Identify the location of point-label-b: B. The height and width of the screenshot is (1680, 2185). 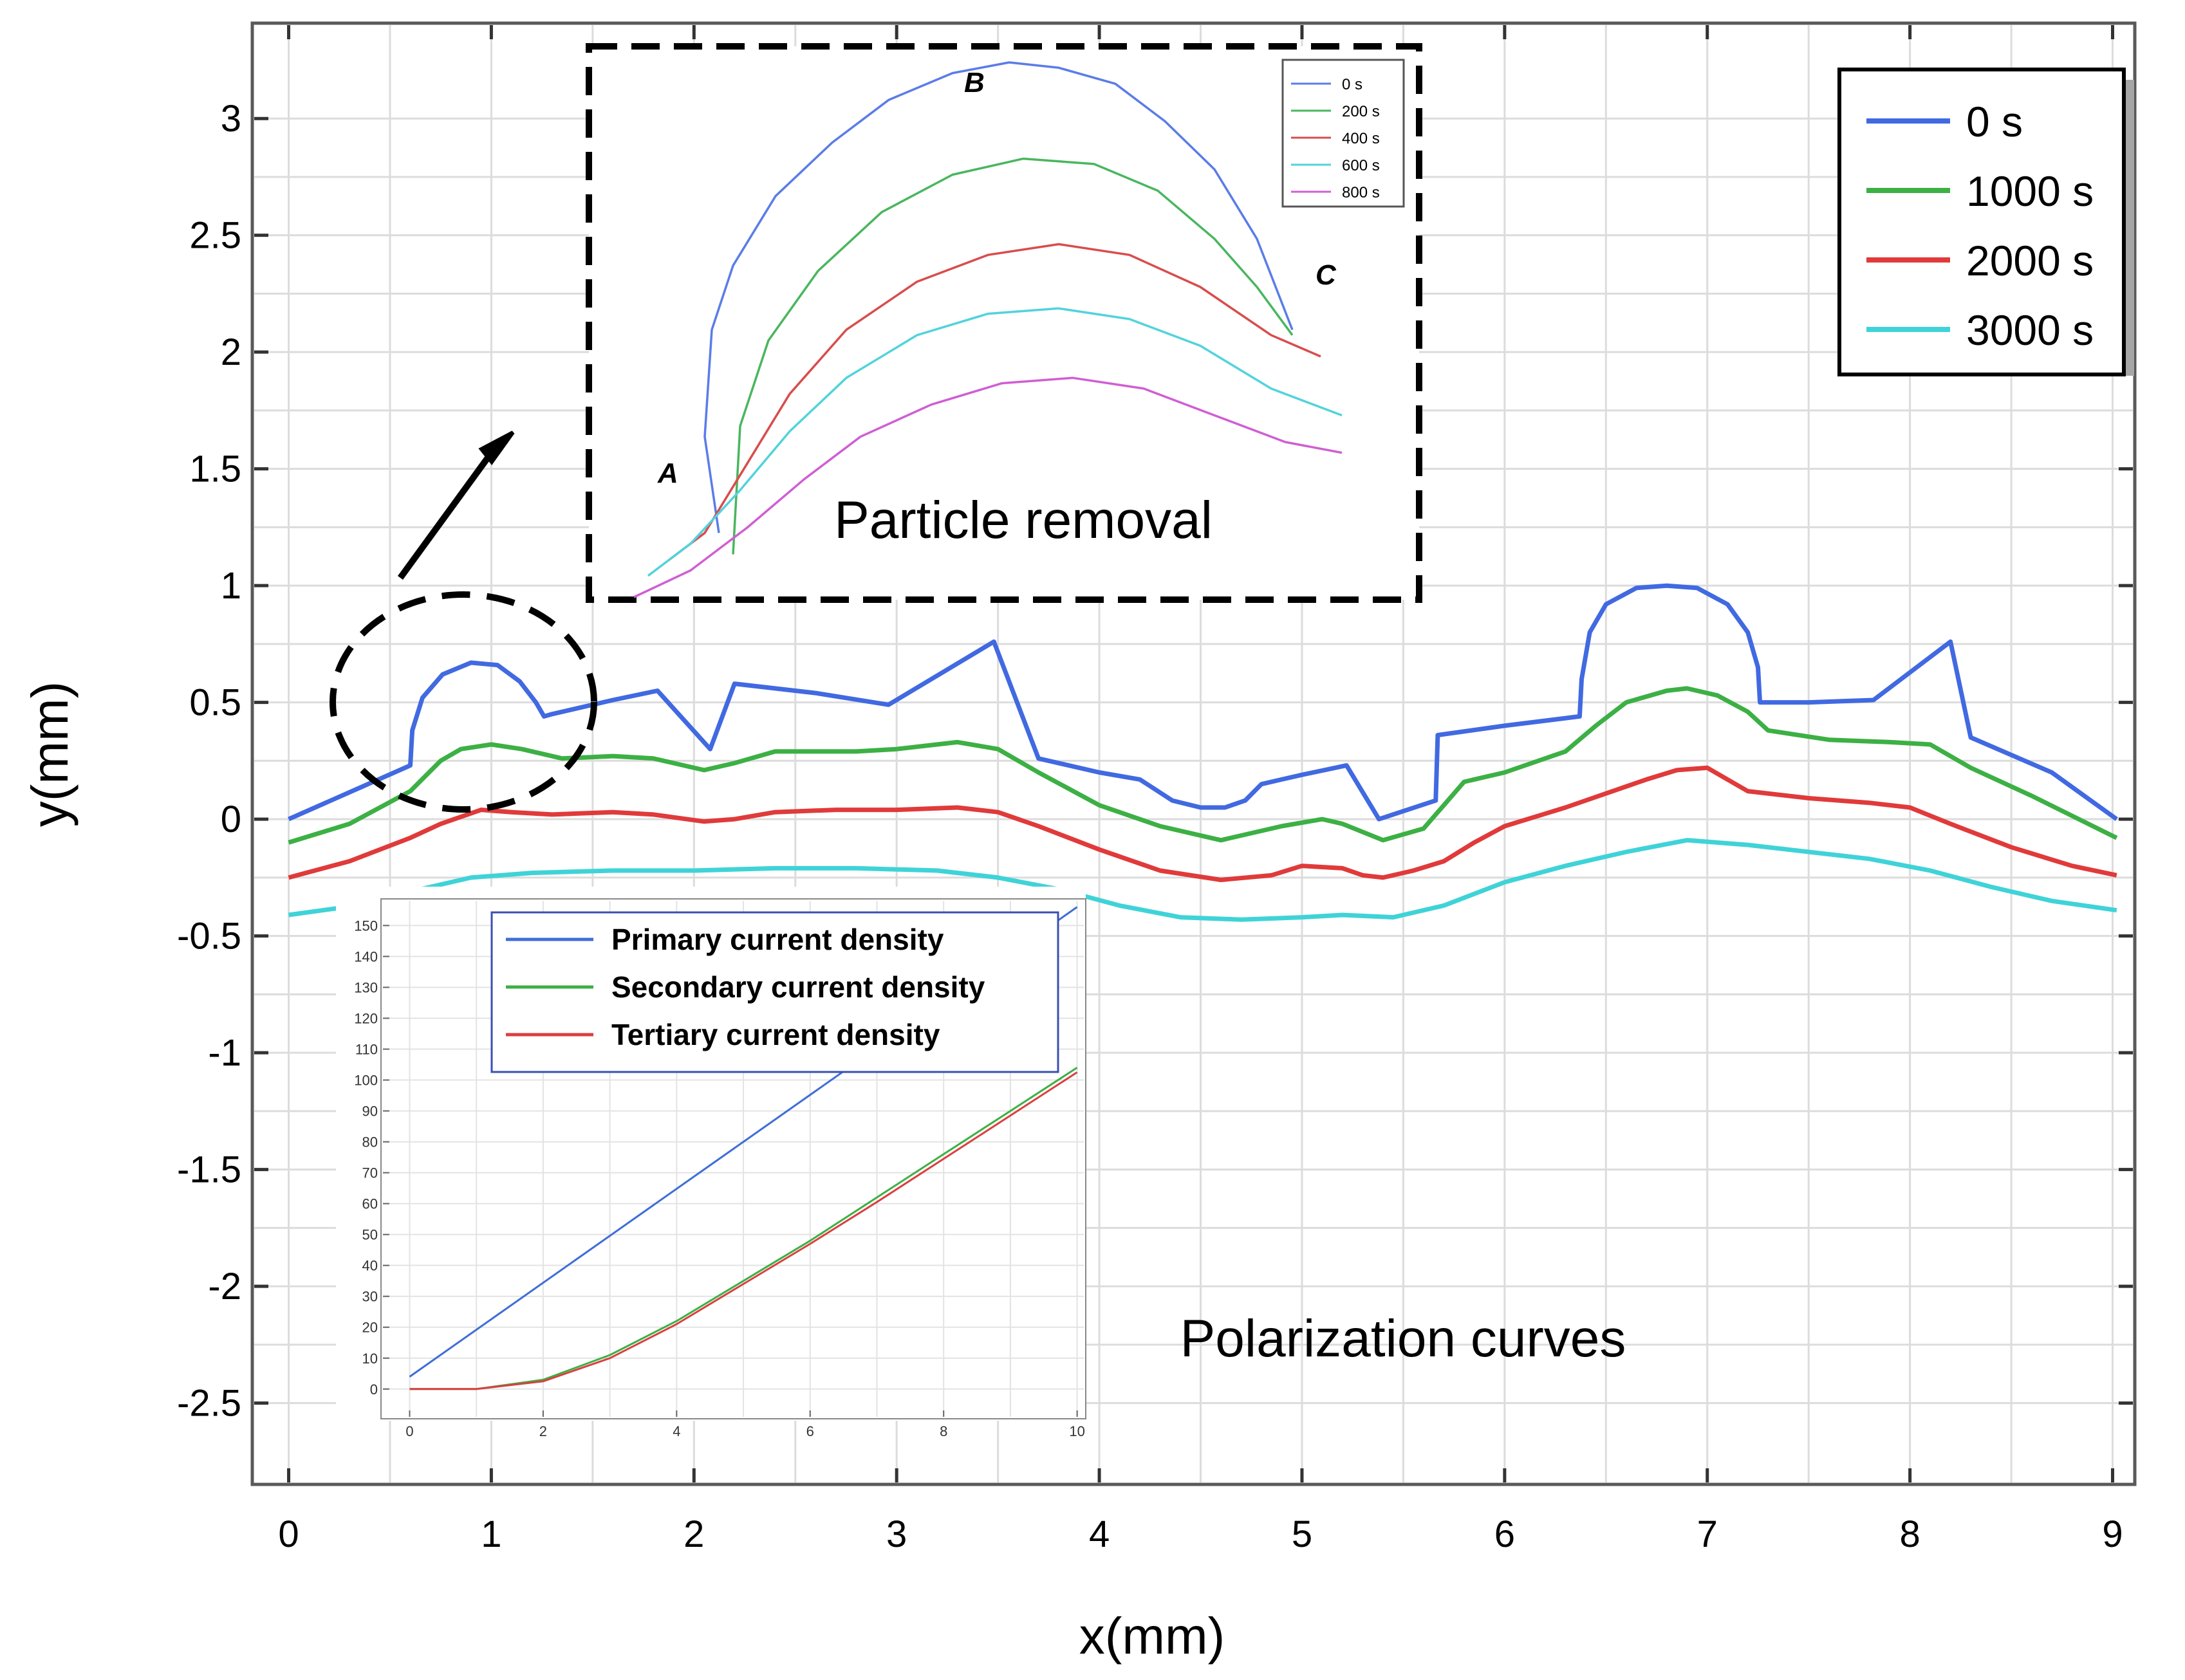
(974, 82).